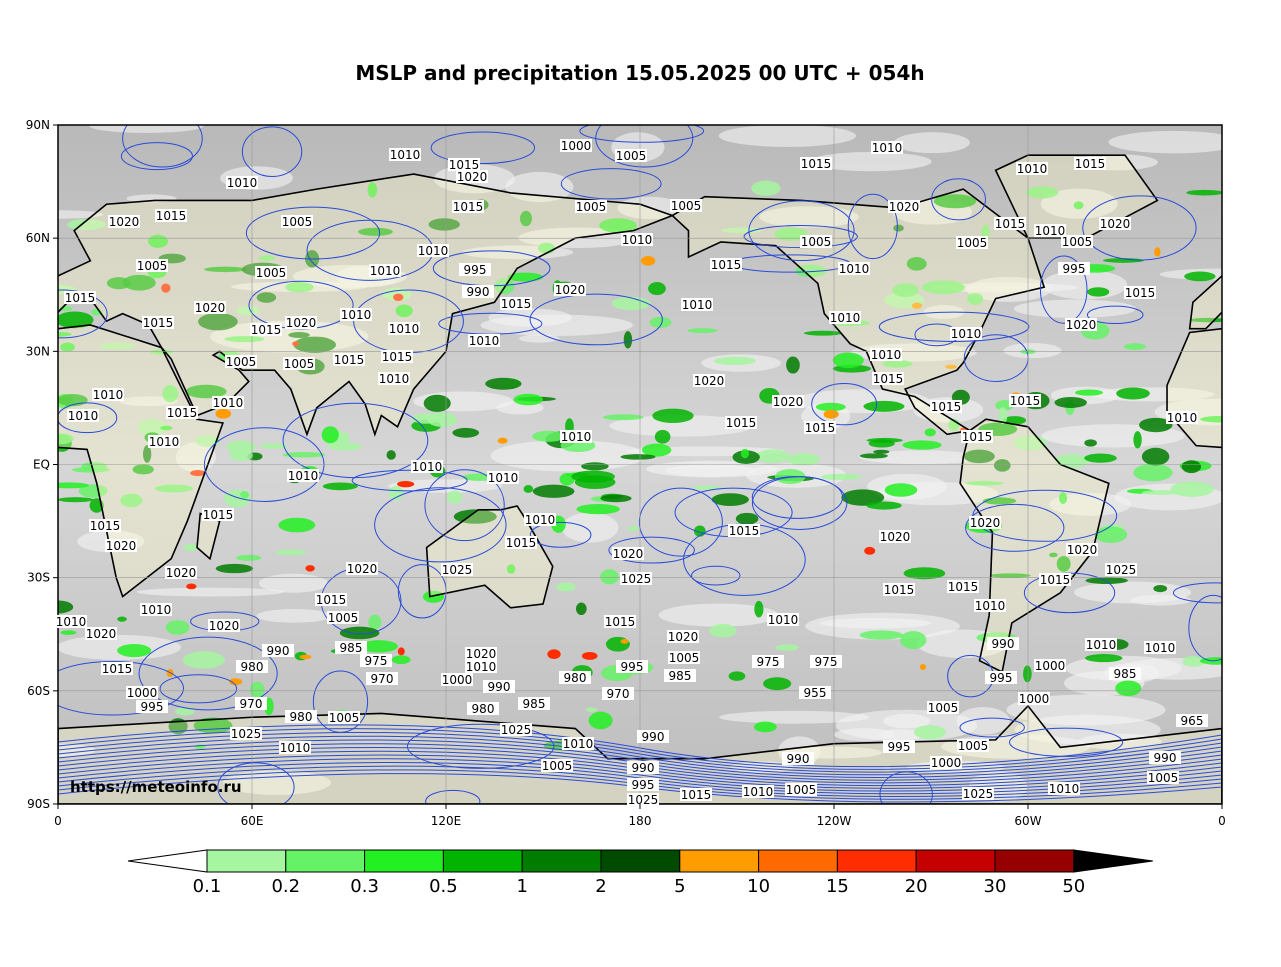 This screenshot has width=1281, height=967. What do you see at coordinates (404, 861) in the screenshot?
I see `colorbar-box` at bounding box center [404, 861].